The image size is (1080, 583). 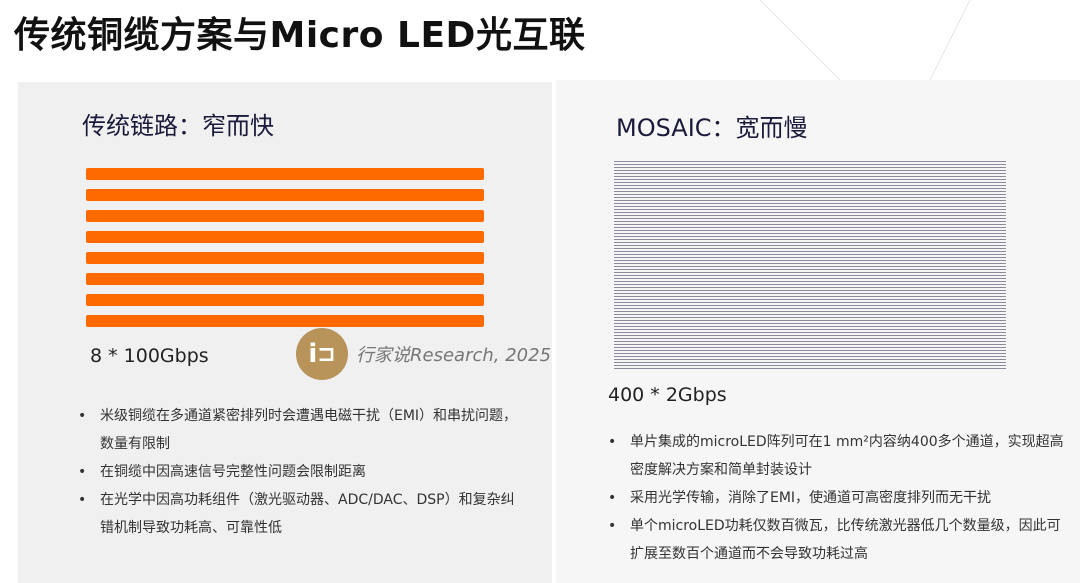 What do you see at coordinates (454, 355) in the screenshot?
I see `watermark-text: 行家说Research, 2025` at bounding box center [454, 355].